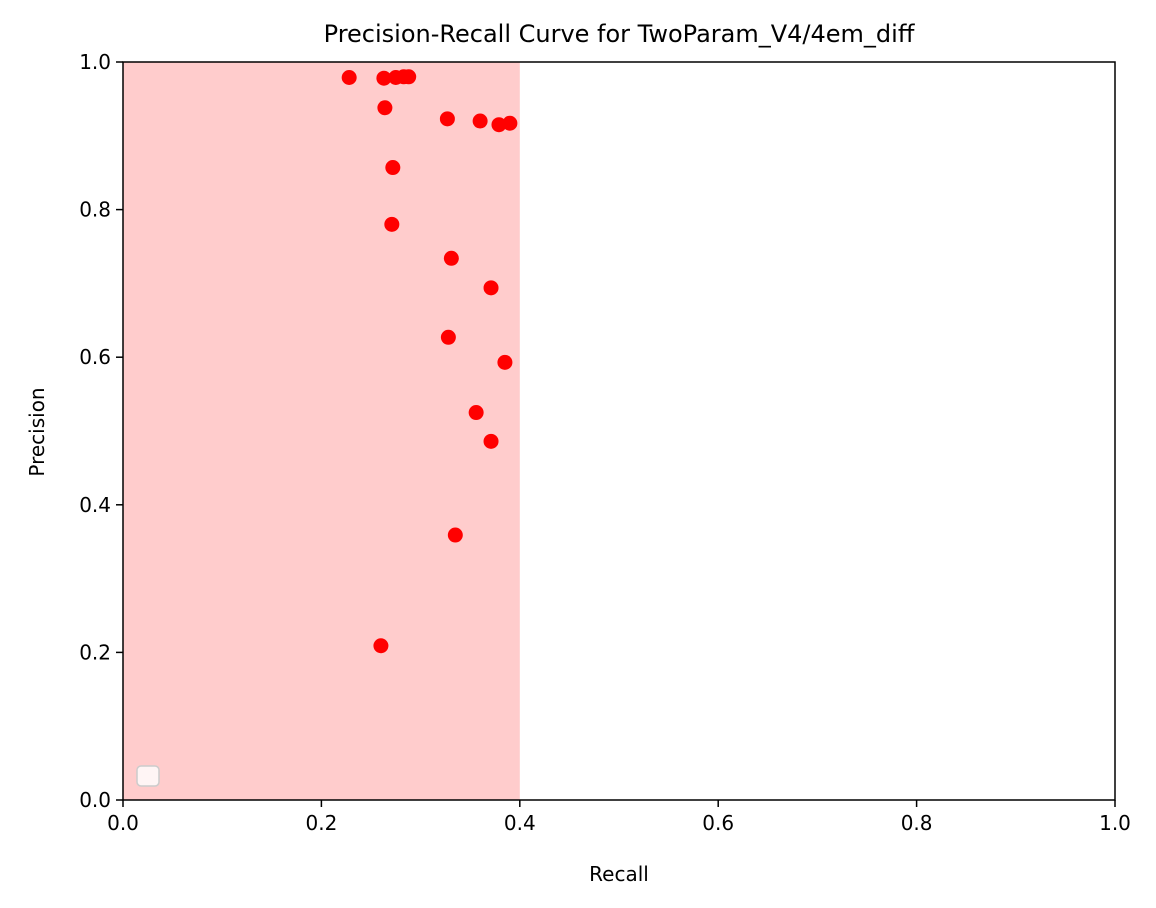  What do you see at coordinates (101, 431) in the screenshot?
I see `y-axis-ticks: 0.0 0.2 0.4 0.6 0.8 1.0` at bounding box center [101, 431].